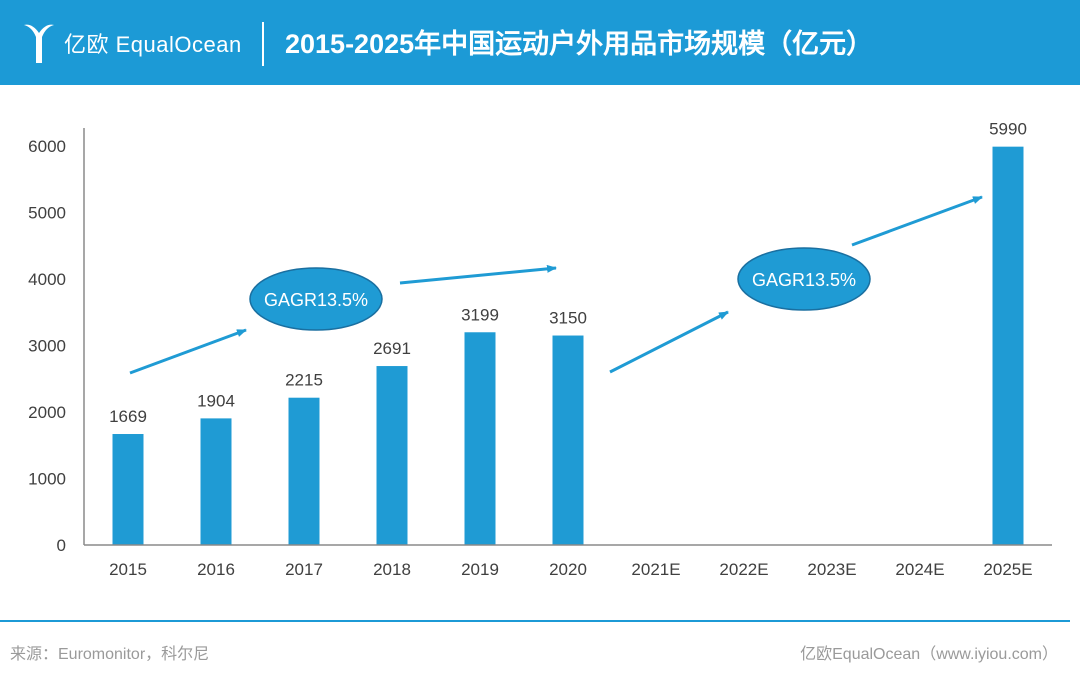 The width and height of the screenshot is (1080, 677). Describe the element at coordinates (110, 654) in the screenshot. I see `source-note: 来源：Euromonitor，科尔尼` at that location.